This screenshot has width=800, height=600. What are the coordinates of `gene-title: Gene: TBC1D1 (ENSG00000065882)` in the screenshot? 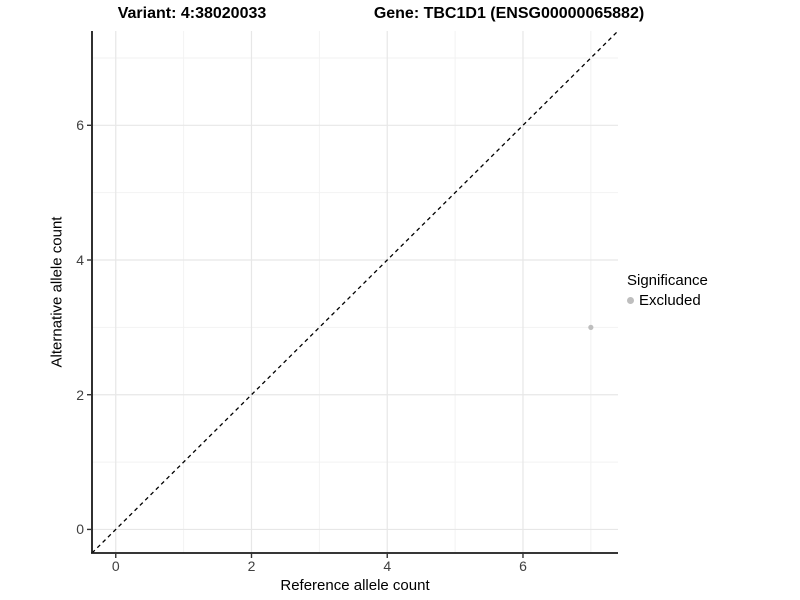 It's located at (509, 13).